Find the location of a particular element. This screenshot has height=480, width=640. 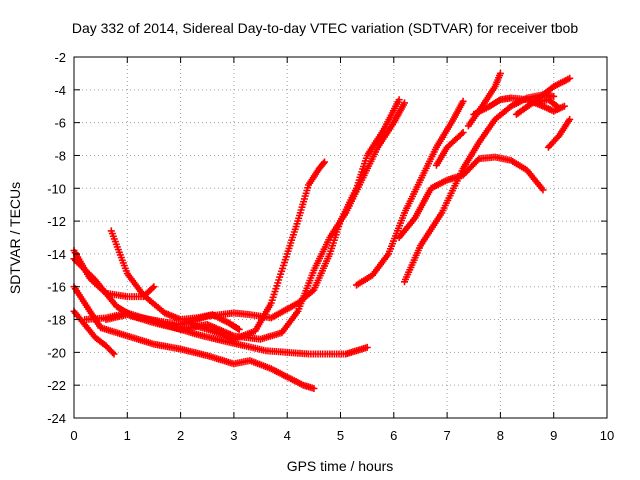

x-tick-label: 4 is located at coordinates (287, 435).